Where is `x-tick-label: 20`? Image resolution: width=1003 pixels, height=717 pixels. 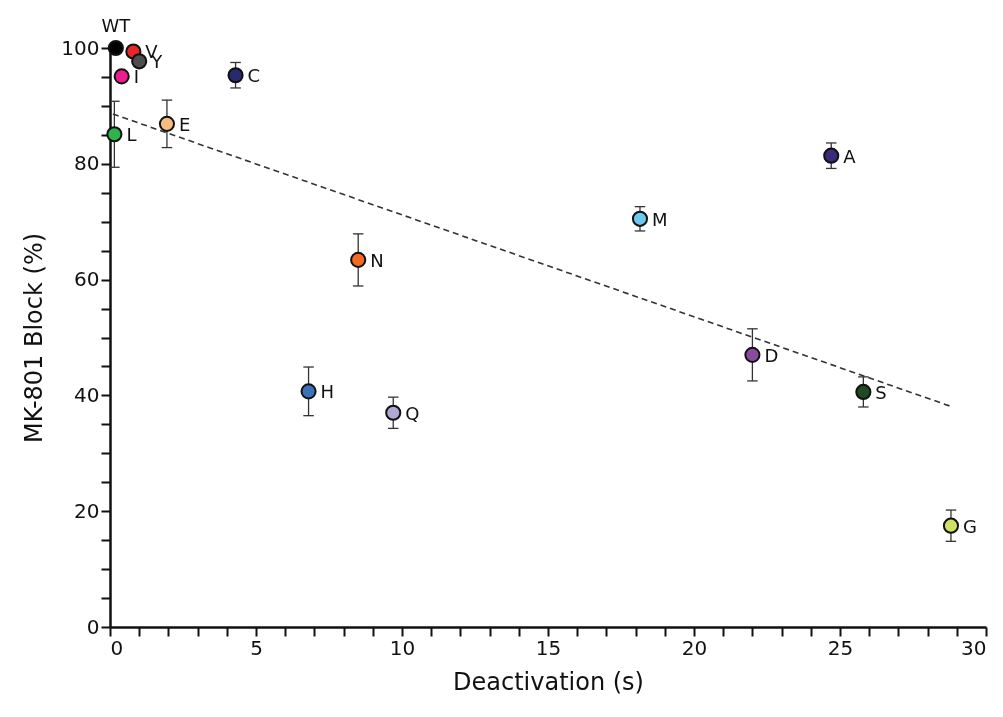 x-tick-label: 20 is located at coordinates (694, 647).